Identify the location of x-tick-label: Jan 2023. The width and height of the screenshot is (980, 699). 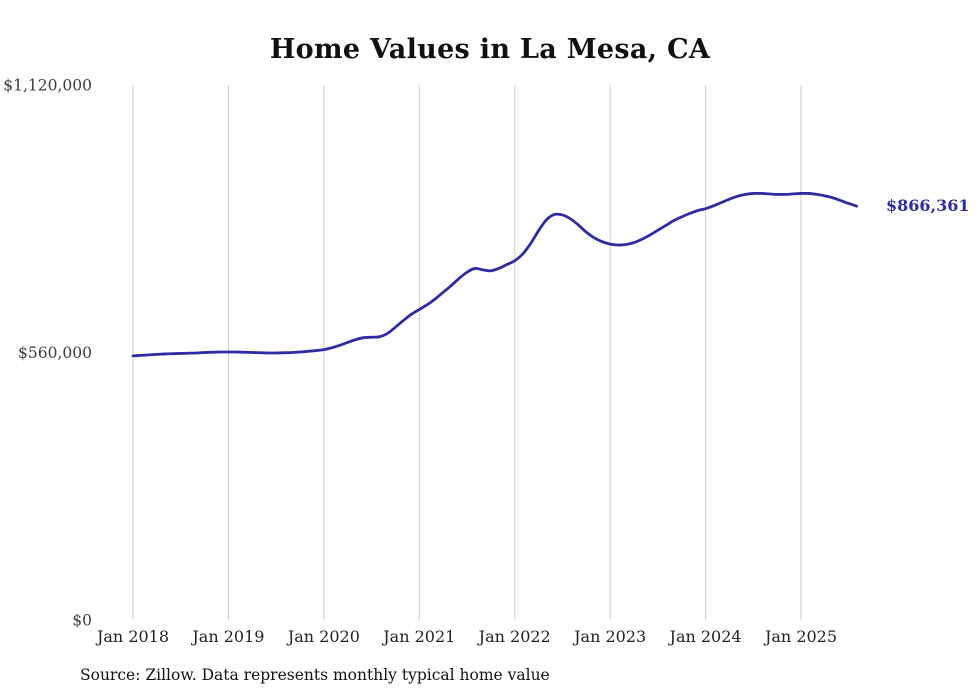
(609, 636).